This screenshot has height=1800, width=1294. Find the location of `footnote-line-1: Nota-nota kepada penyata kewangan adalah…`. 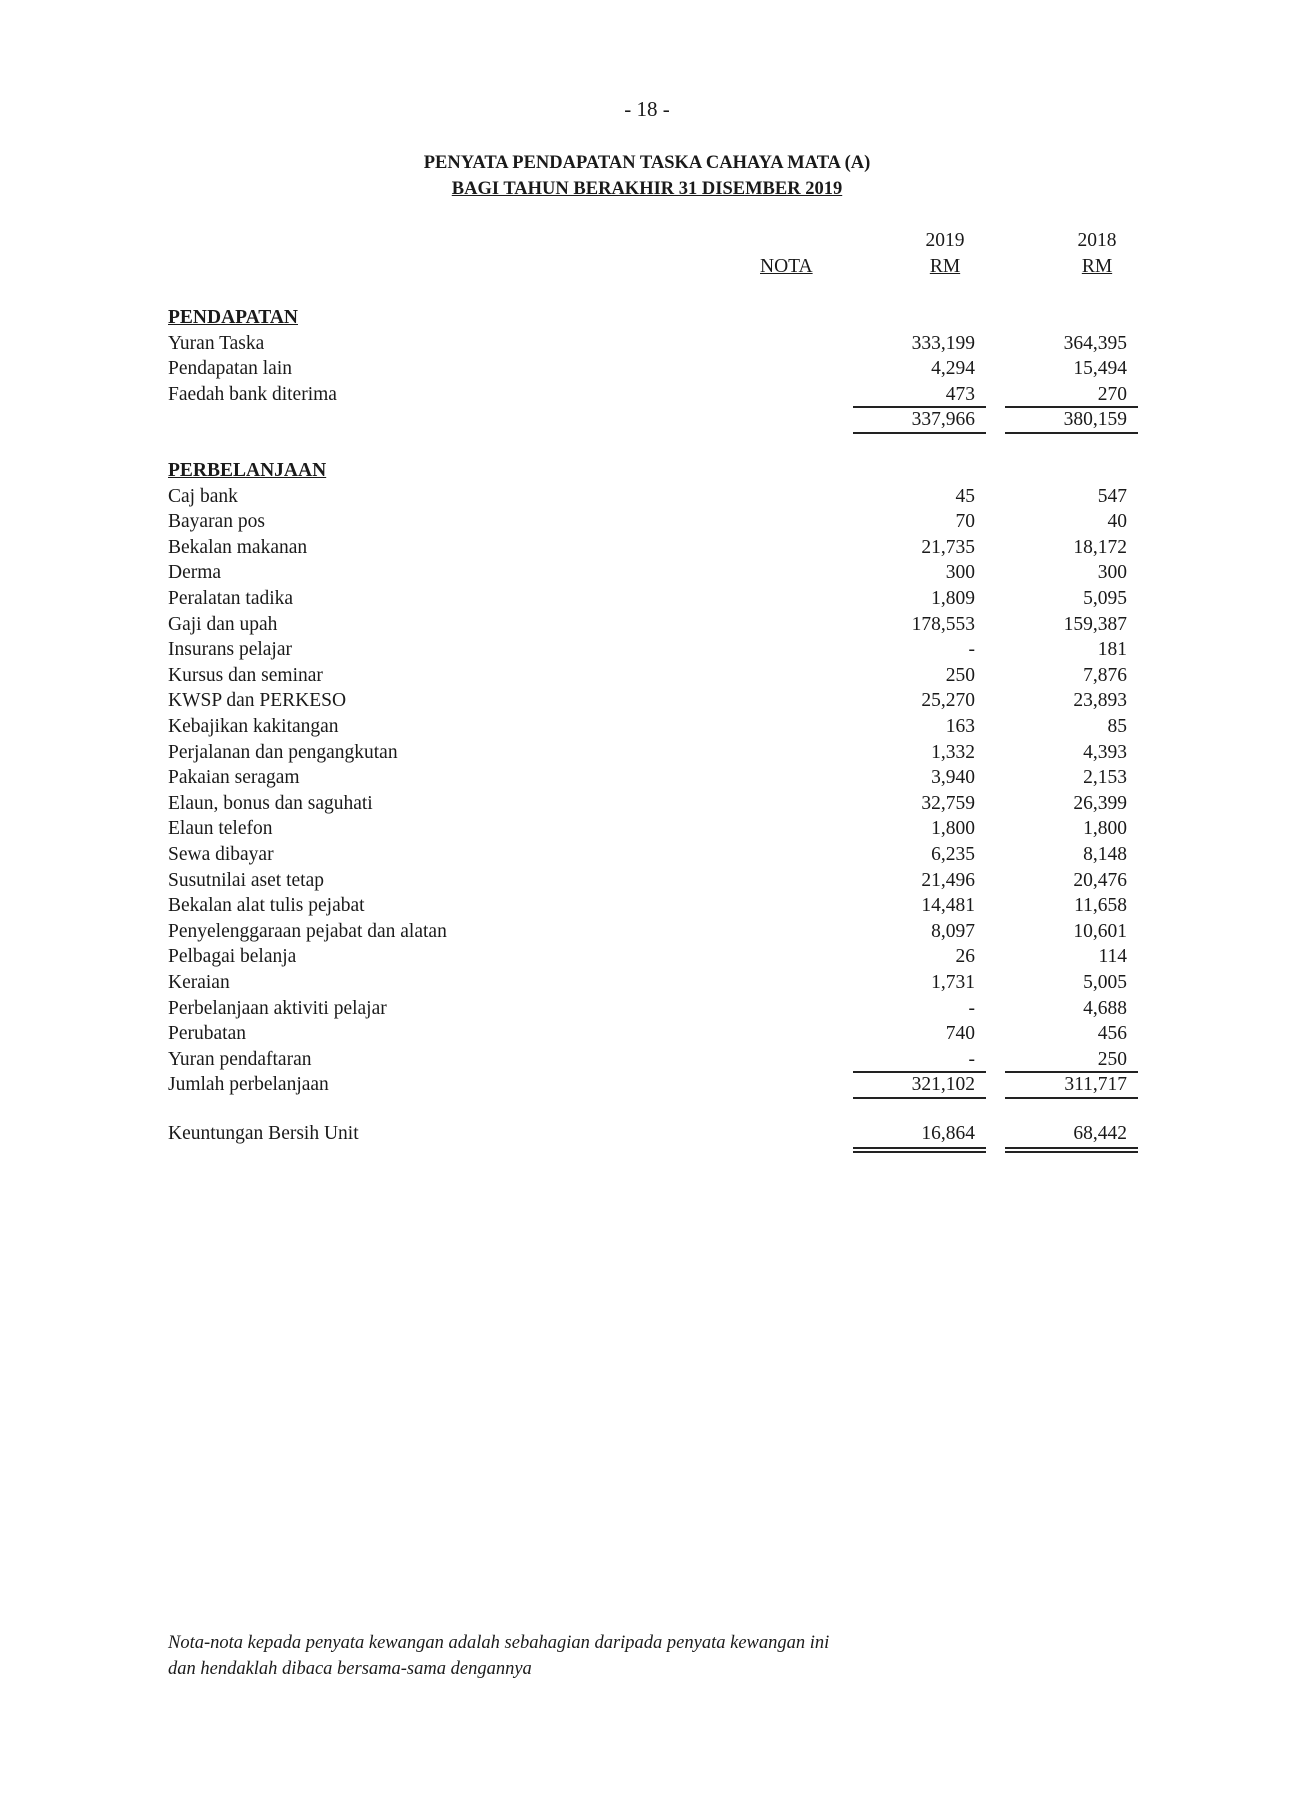

footnote-line-1: Nota-nota kepada penyata kewangan adalah… is located at coordinates (499, 1643).